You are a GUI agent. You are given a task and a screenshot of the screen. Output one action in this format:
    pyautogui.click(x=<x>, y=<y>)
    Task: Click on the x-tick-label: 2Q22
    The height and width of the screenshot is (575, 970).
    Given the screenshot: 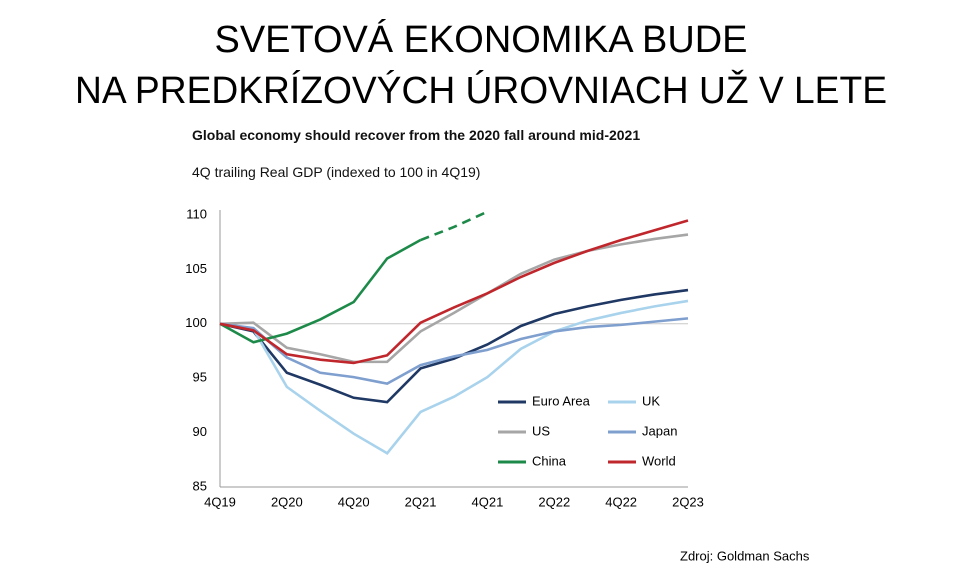 What is the action you would take?
    pyautogui.click(x=554, y=501)
    